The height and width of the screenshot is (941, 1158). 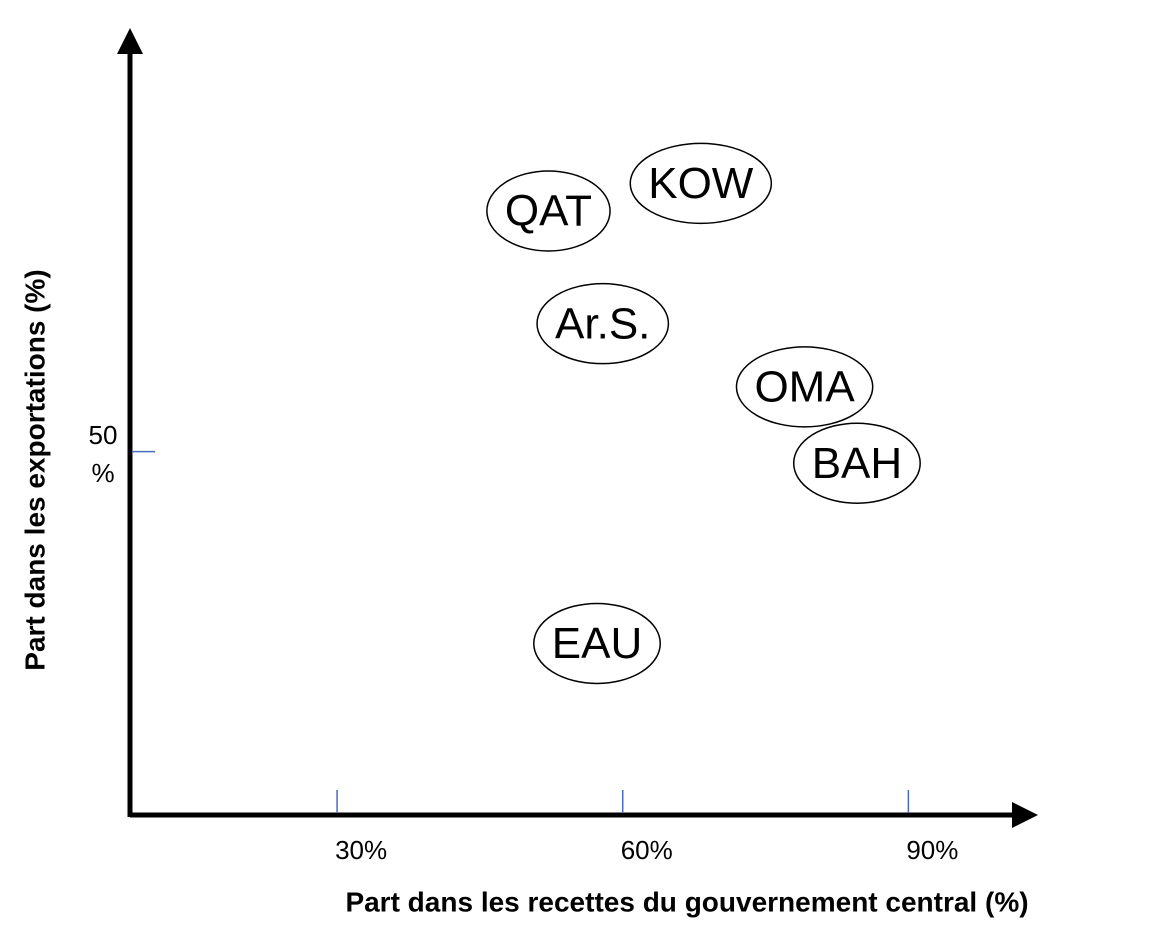 I want to click on y-tick-label: 50 %, so click(x=103, y=453).